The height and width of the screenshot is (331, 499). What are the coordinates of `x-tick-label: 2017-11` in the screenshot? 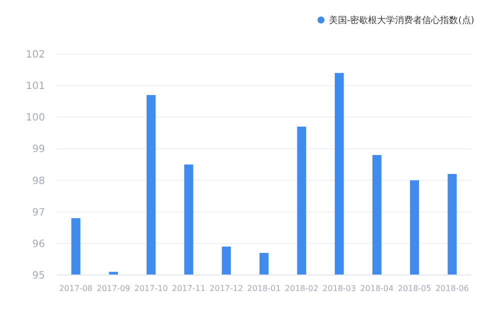 It's located at (189, 288).